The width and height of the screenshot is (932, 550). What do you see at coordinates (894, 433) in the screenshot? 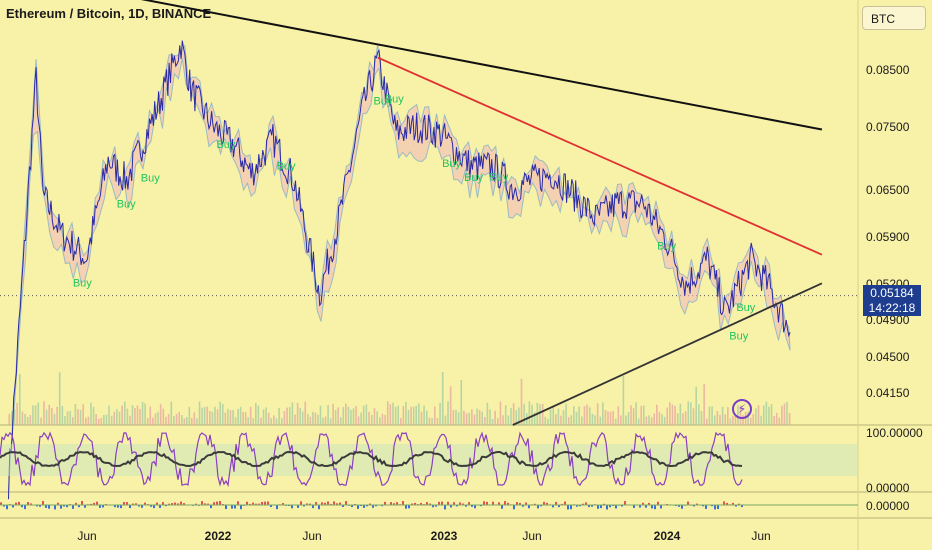
I see `y-tick-label: 100.00000` at bounding box center [894, 433].